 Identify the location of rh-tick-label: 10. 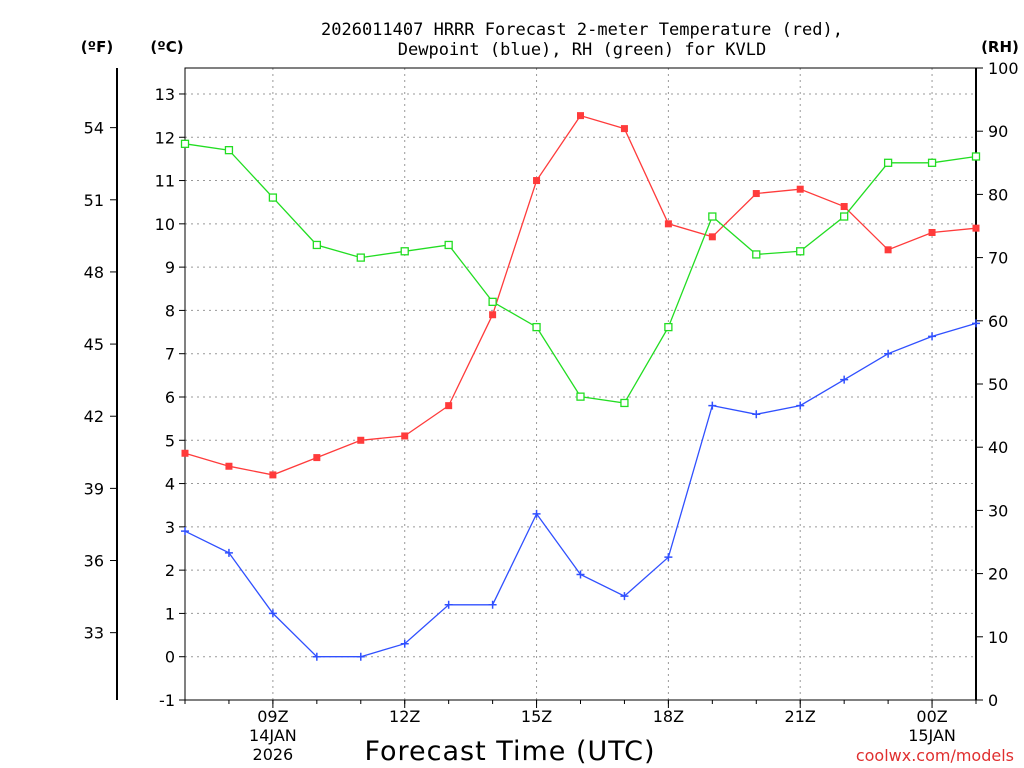
(998, 637).